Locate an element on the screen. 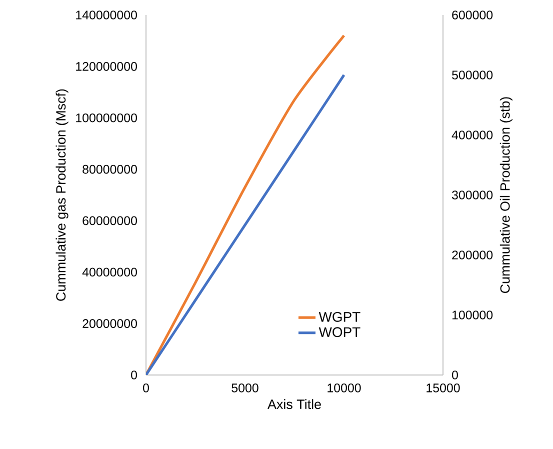 This screenshot has width=553, height=449. y-tick-label: 100000000 is located at coordinates (106, 117).